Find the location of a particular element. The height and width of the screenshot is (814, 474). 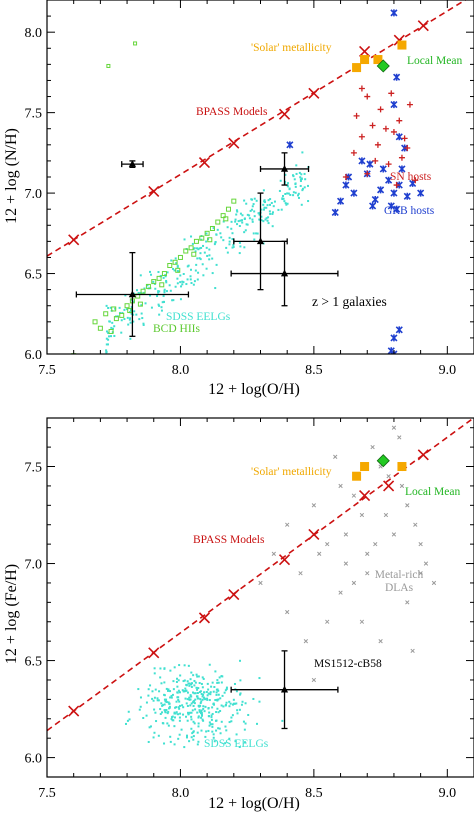

ms1512-cb58-label: MS1512-cB58 is located at coordinates (348, 664).